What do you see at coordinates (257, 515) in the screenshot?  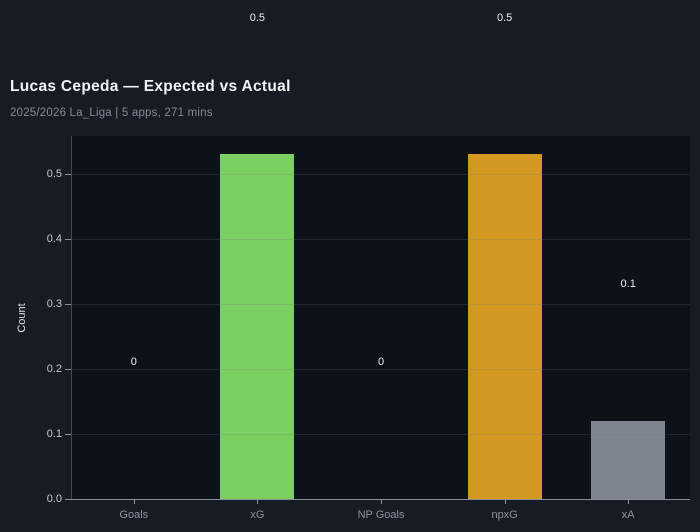 I see `x-tick-label: xG` at bounding box center [257, 515].